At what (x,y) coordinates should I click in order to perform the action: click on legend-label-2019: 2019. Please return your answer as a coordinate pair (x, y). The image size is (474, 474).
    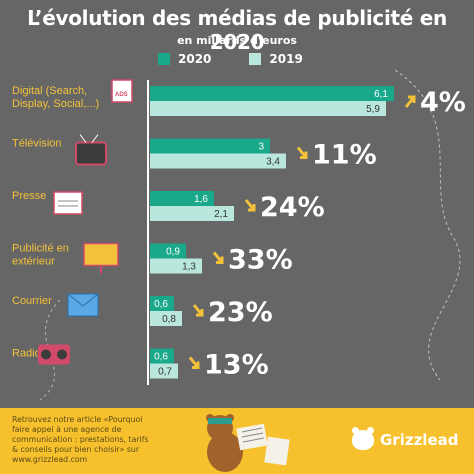
    Looking at the image, I should click on (286, 59).